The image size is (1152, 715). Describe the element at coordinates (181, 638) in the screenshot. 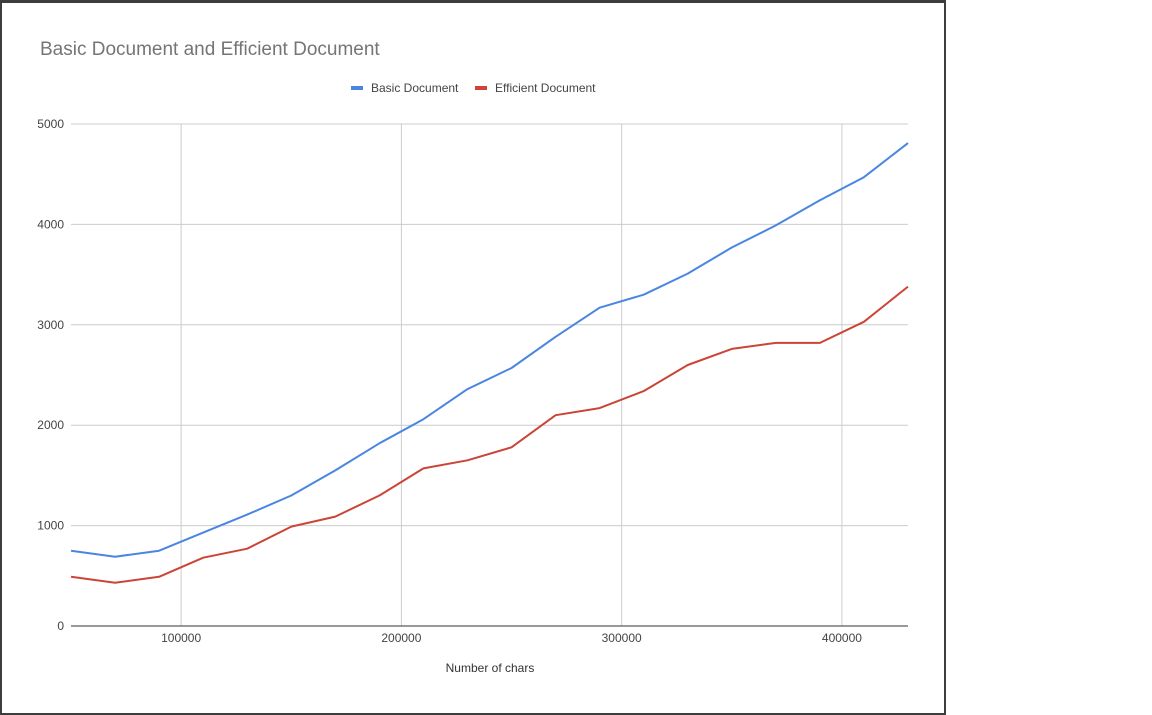

I see `x-tick-label: 100000` at that location.